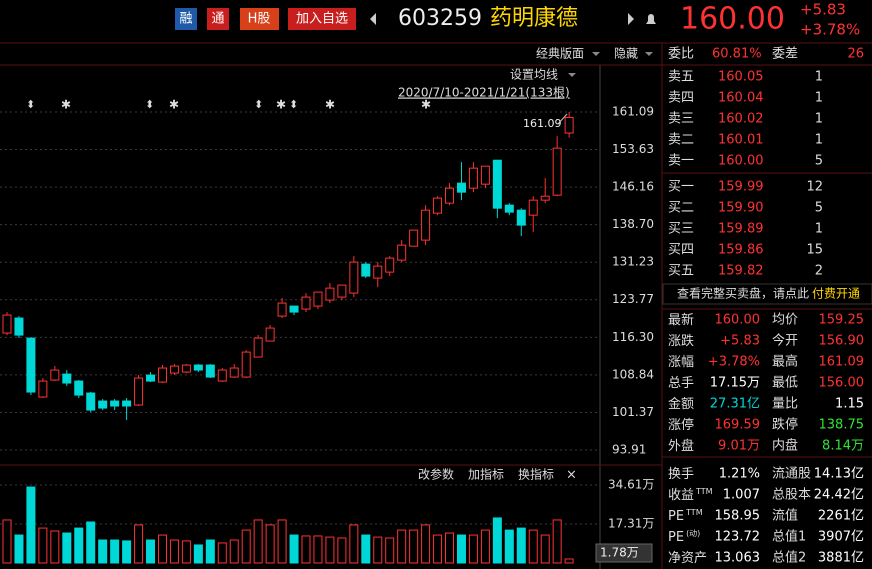  Describe the element at coordinates (571, 475) in the screenshot. I see `close-button: ×` at that location.